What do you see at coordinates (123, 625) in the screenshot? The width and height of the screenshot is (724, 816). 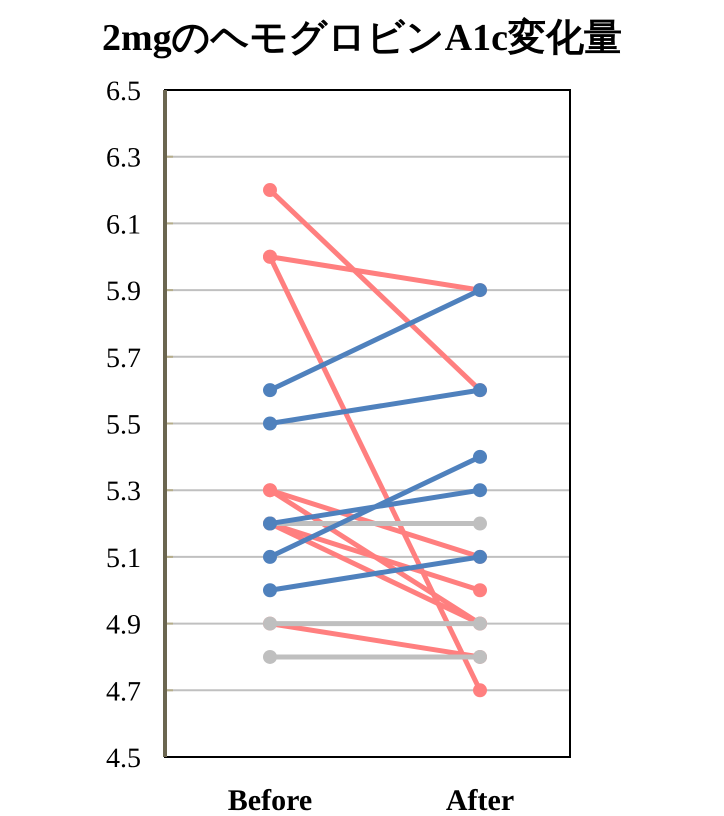 I see `ytick: 4.9` at bounding box center [123, 625].